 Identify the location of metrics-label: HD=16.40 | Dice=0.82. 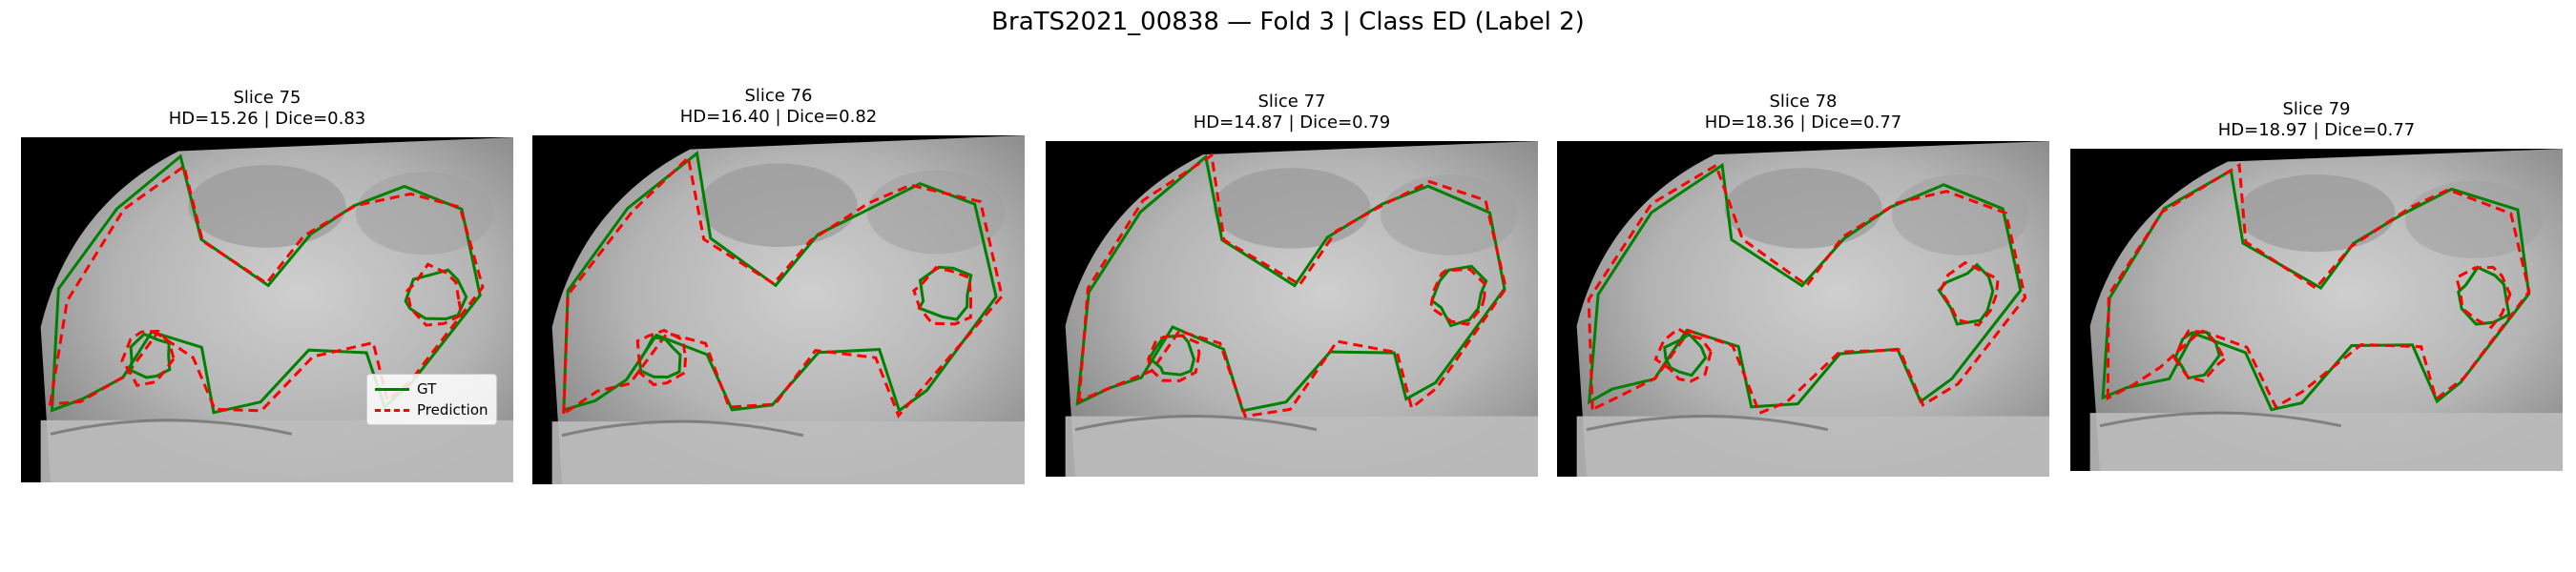
(778, 117).